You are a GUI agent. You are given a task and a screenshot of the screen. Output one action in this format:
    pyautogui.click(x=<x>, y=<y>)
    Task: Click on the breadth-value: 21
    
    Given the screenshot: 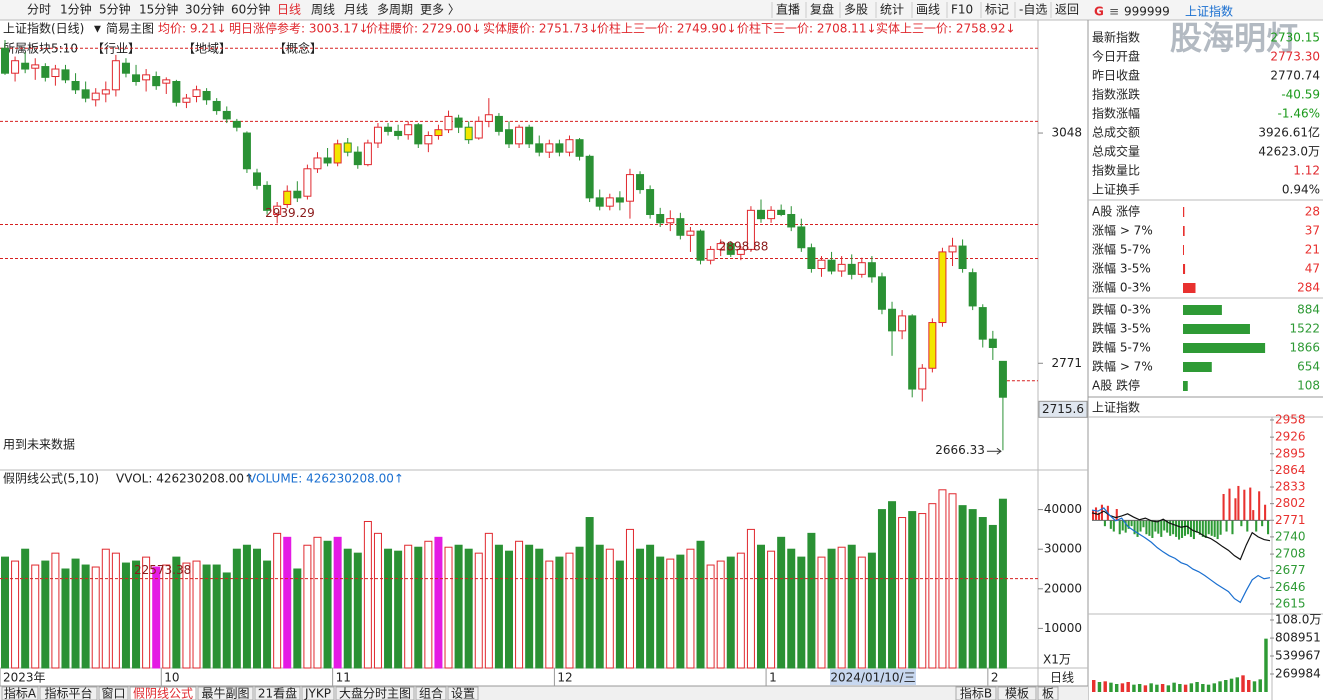 What is the action you would take?
    pyautogui.click(x=1312, y=250)
    